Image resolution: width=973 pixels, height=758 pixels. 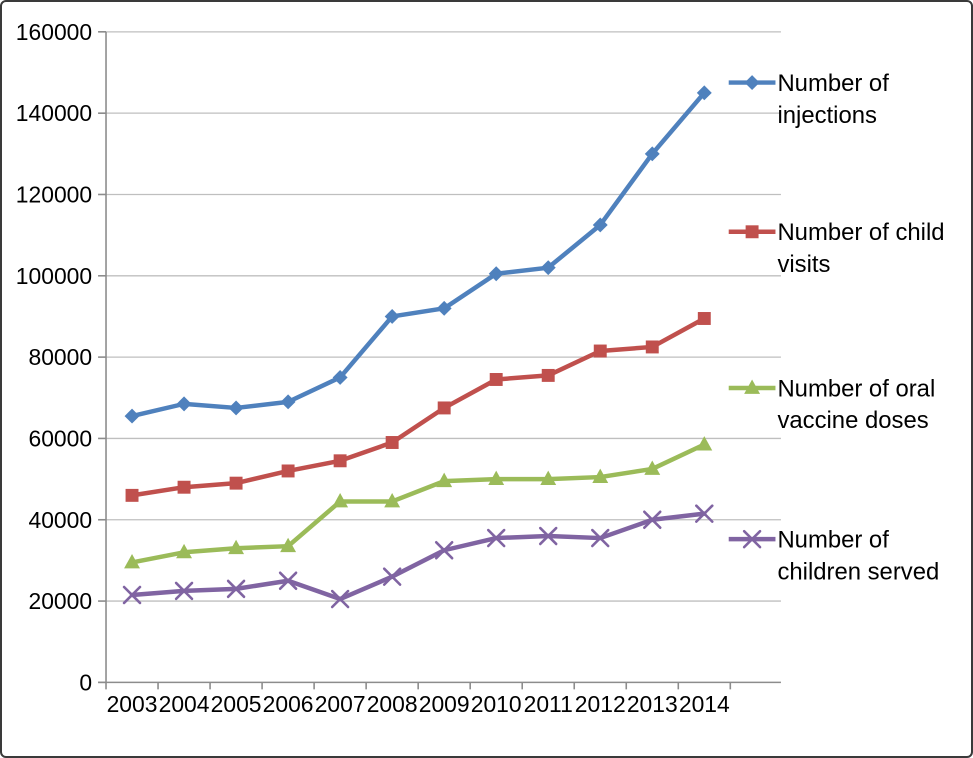 I want to click on legend-label: visits, so click(x=803, y=264).